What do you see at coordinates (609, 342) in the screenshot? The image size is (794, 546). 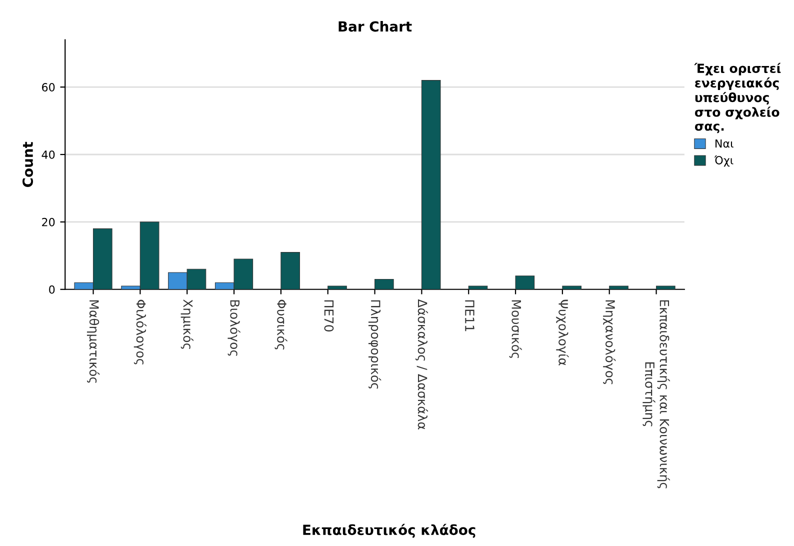 I see `x-tick-label: Μηχανολόγος` at bounding box center [609, 342].